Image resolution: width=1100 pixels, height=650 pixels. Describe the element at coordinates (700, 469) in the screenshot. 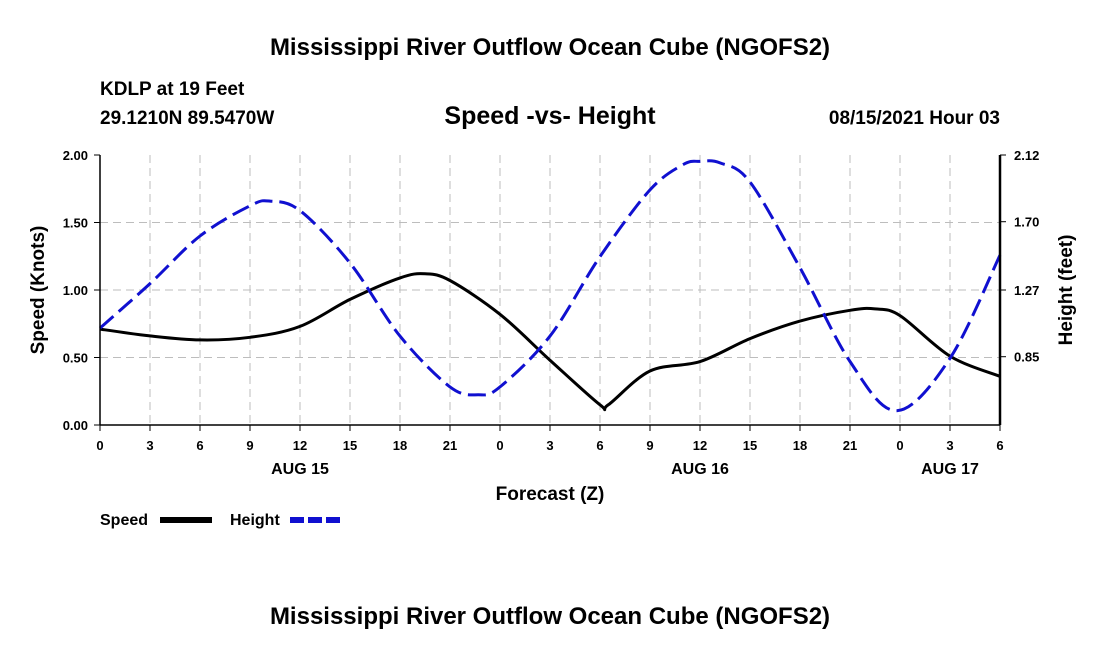

I see `date-label: AUG 16` at that location.